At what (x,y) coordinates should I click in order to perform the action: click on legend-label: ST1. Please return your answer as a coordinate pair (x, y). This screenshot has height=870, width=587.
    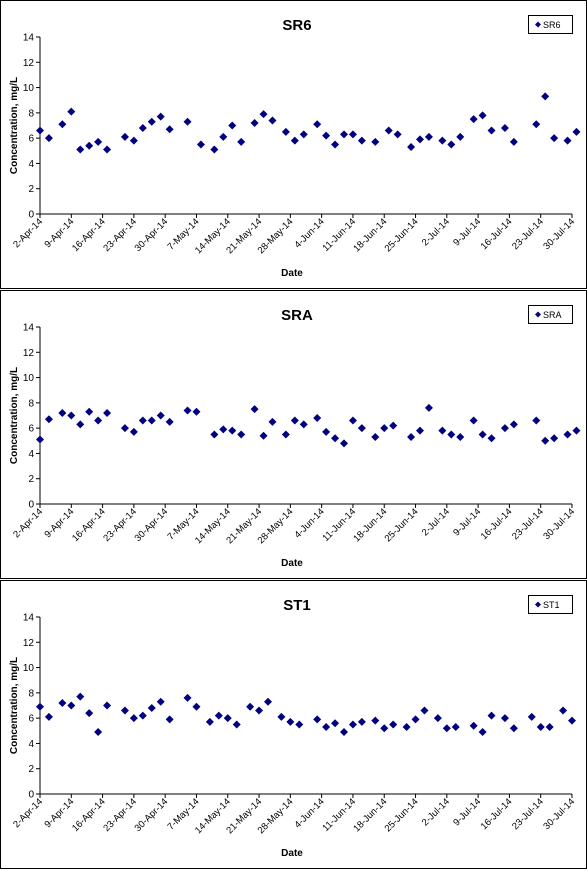
    Looking at the image, I should click on (551, 605).